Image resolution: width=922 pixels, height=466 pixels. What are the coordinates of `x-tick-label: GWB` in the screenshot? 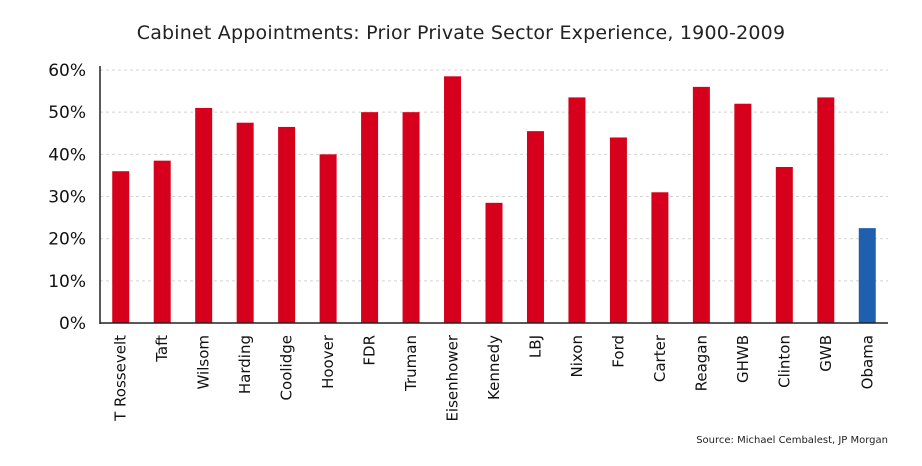 It's located at (826, 353).